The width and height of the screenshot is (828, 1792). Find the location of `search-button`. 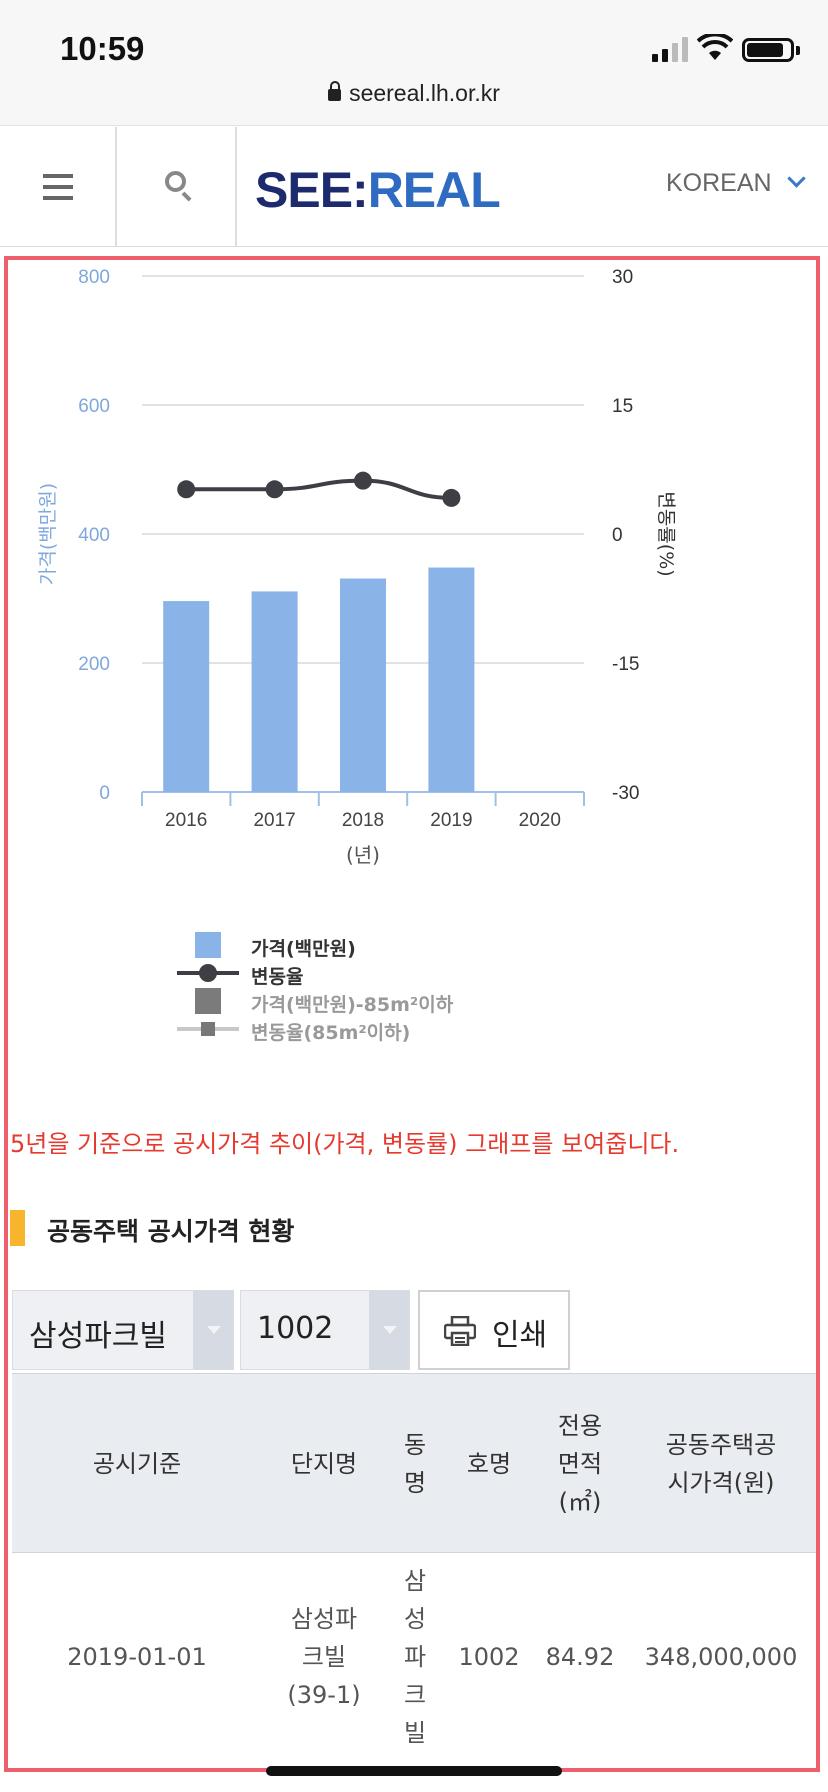

search-button is located at coordinates (177, 187).